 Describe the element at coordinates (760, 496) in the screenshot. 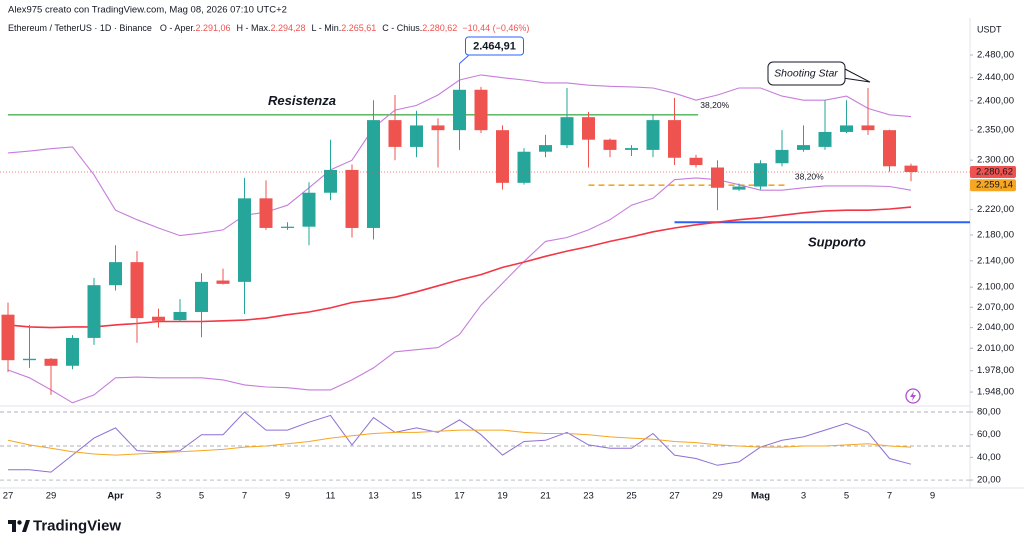

I see `x-tick-label: Mag` at that location.